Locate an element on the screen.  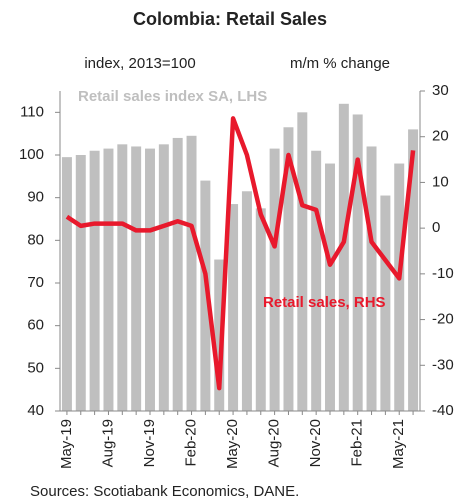
y-tick-label: 100 is located at coordinates (31, 154).